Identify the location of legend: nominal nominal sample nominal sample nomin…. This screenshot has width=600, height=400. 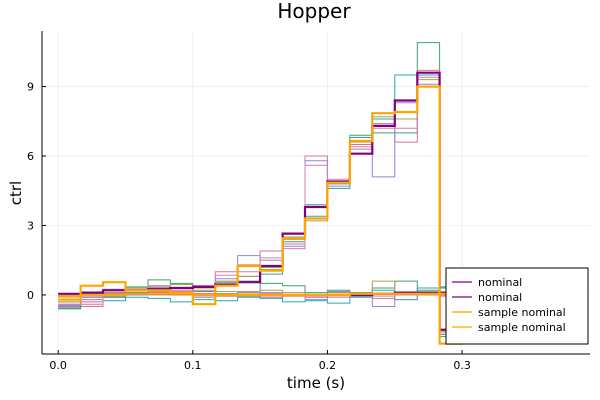
(517, 306).